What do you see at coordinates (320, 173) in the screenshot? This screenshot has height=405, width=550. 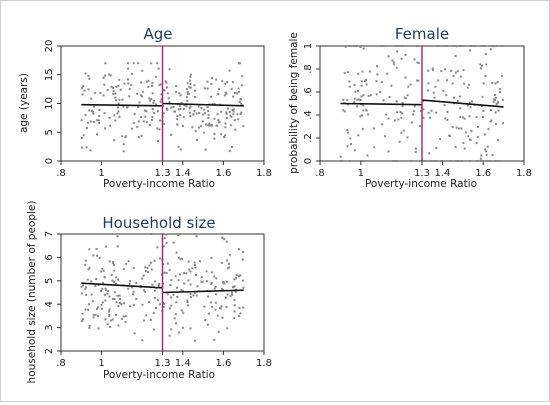 I see `x-tick-label: .8` at bounding box center [320, 173].